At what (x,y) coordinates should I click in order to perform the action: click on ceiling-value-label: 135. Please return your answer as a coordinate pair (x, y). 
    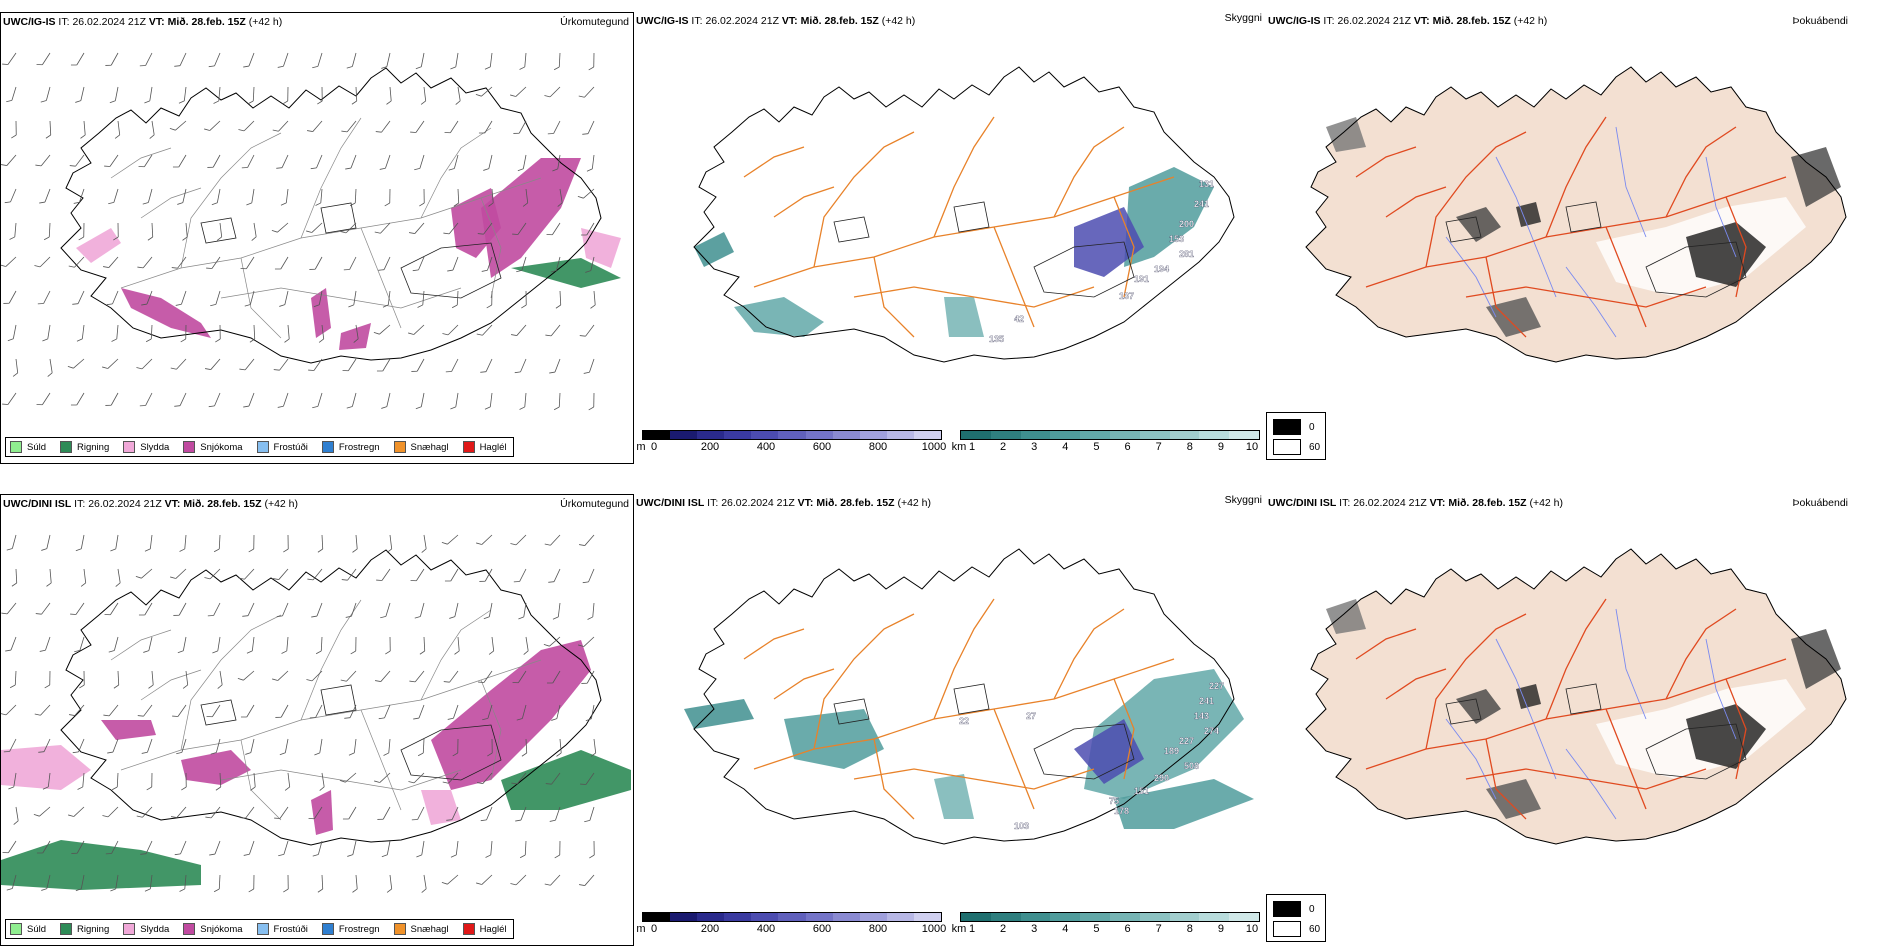
    Looking at the image, I should click on (996, 339).